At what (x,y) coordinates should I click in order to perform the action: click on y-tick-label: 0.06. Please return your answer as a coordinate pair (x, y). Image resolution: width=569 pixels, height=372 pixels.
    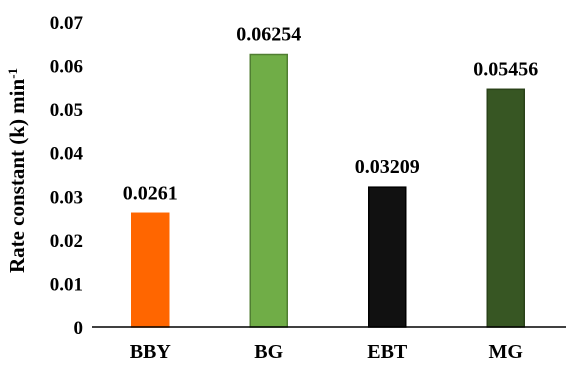
    Looking at the image, I should click on (66, 67).